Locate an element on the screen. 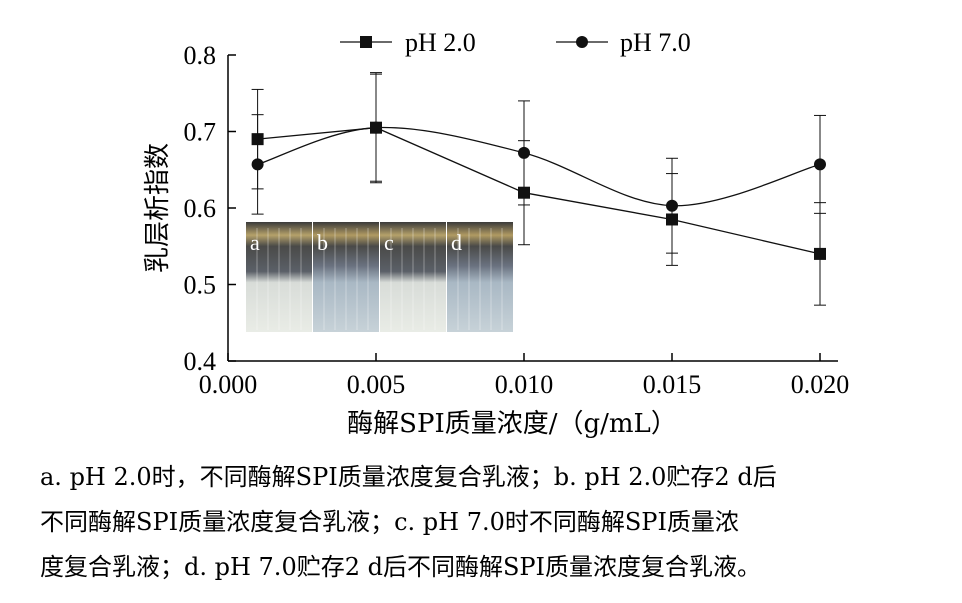 The image size is (962, 603). x-tick-label: 0.005 is located at coordinates (376, 384).